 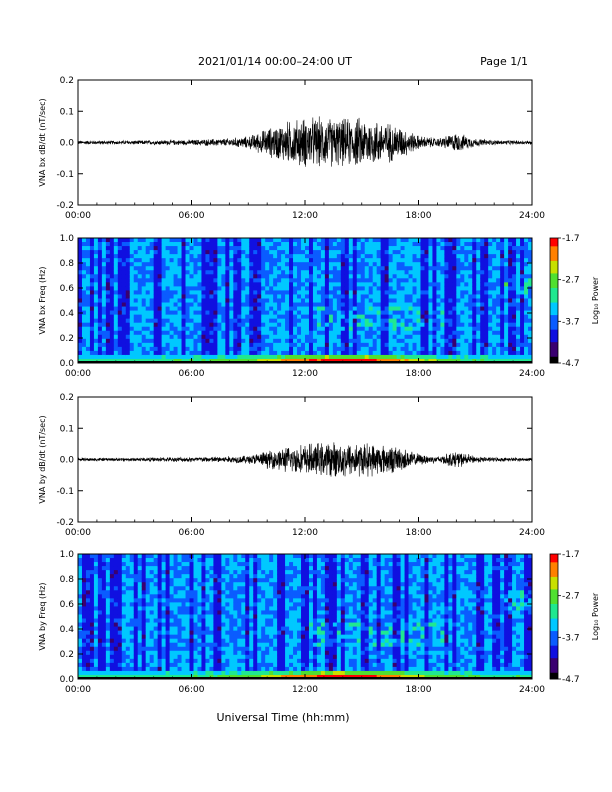 What do you see at coordinates (419, 216) in the screenshot?
I see `x-tick-label: 18:00` at bounding box center [419, 216].